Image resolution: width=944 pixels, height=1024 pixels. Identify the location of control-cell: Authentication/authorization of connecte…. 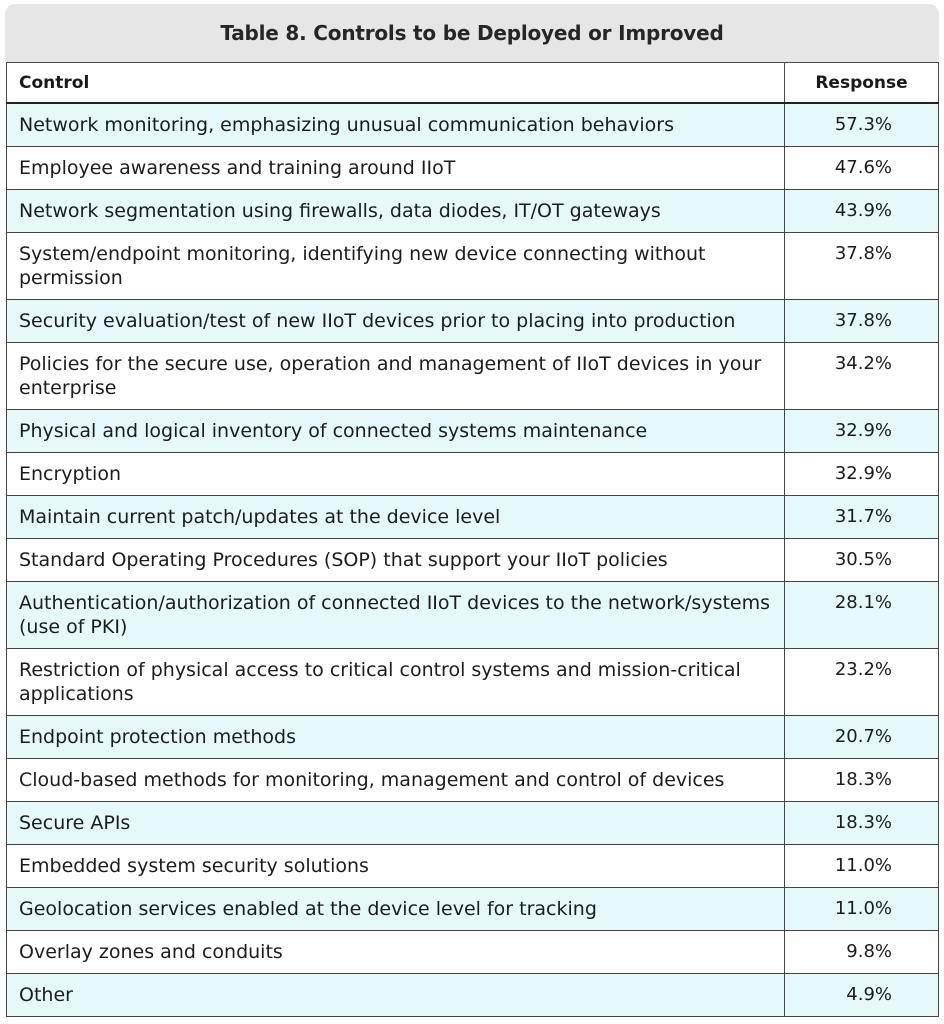
(395, 615).